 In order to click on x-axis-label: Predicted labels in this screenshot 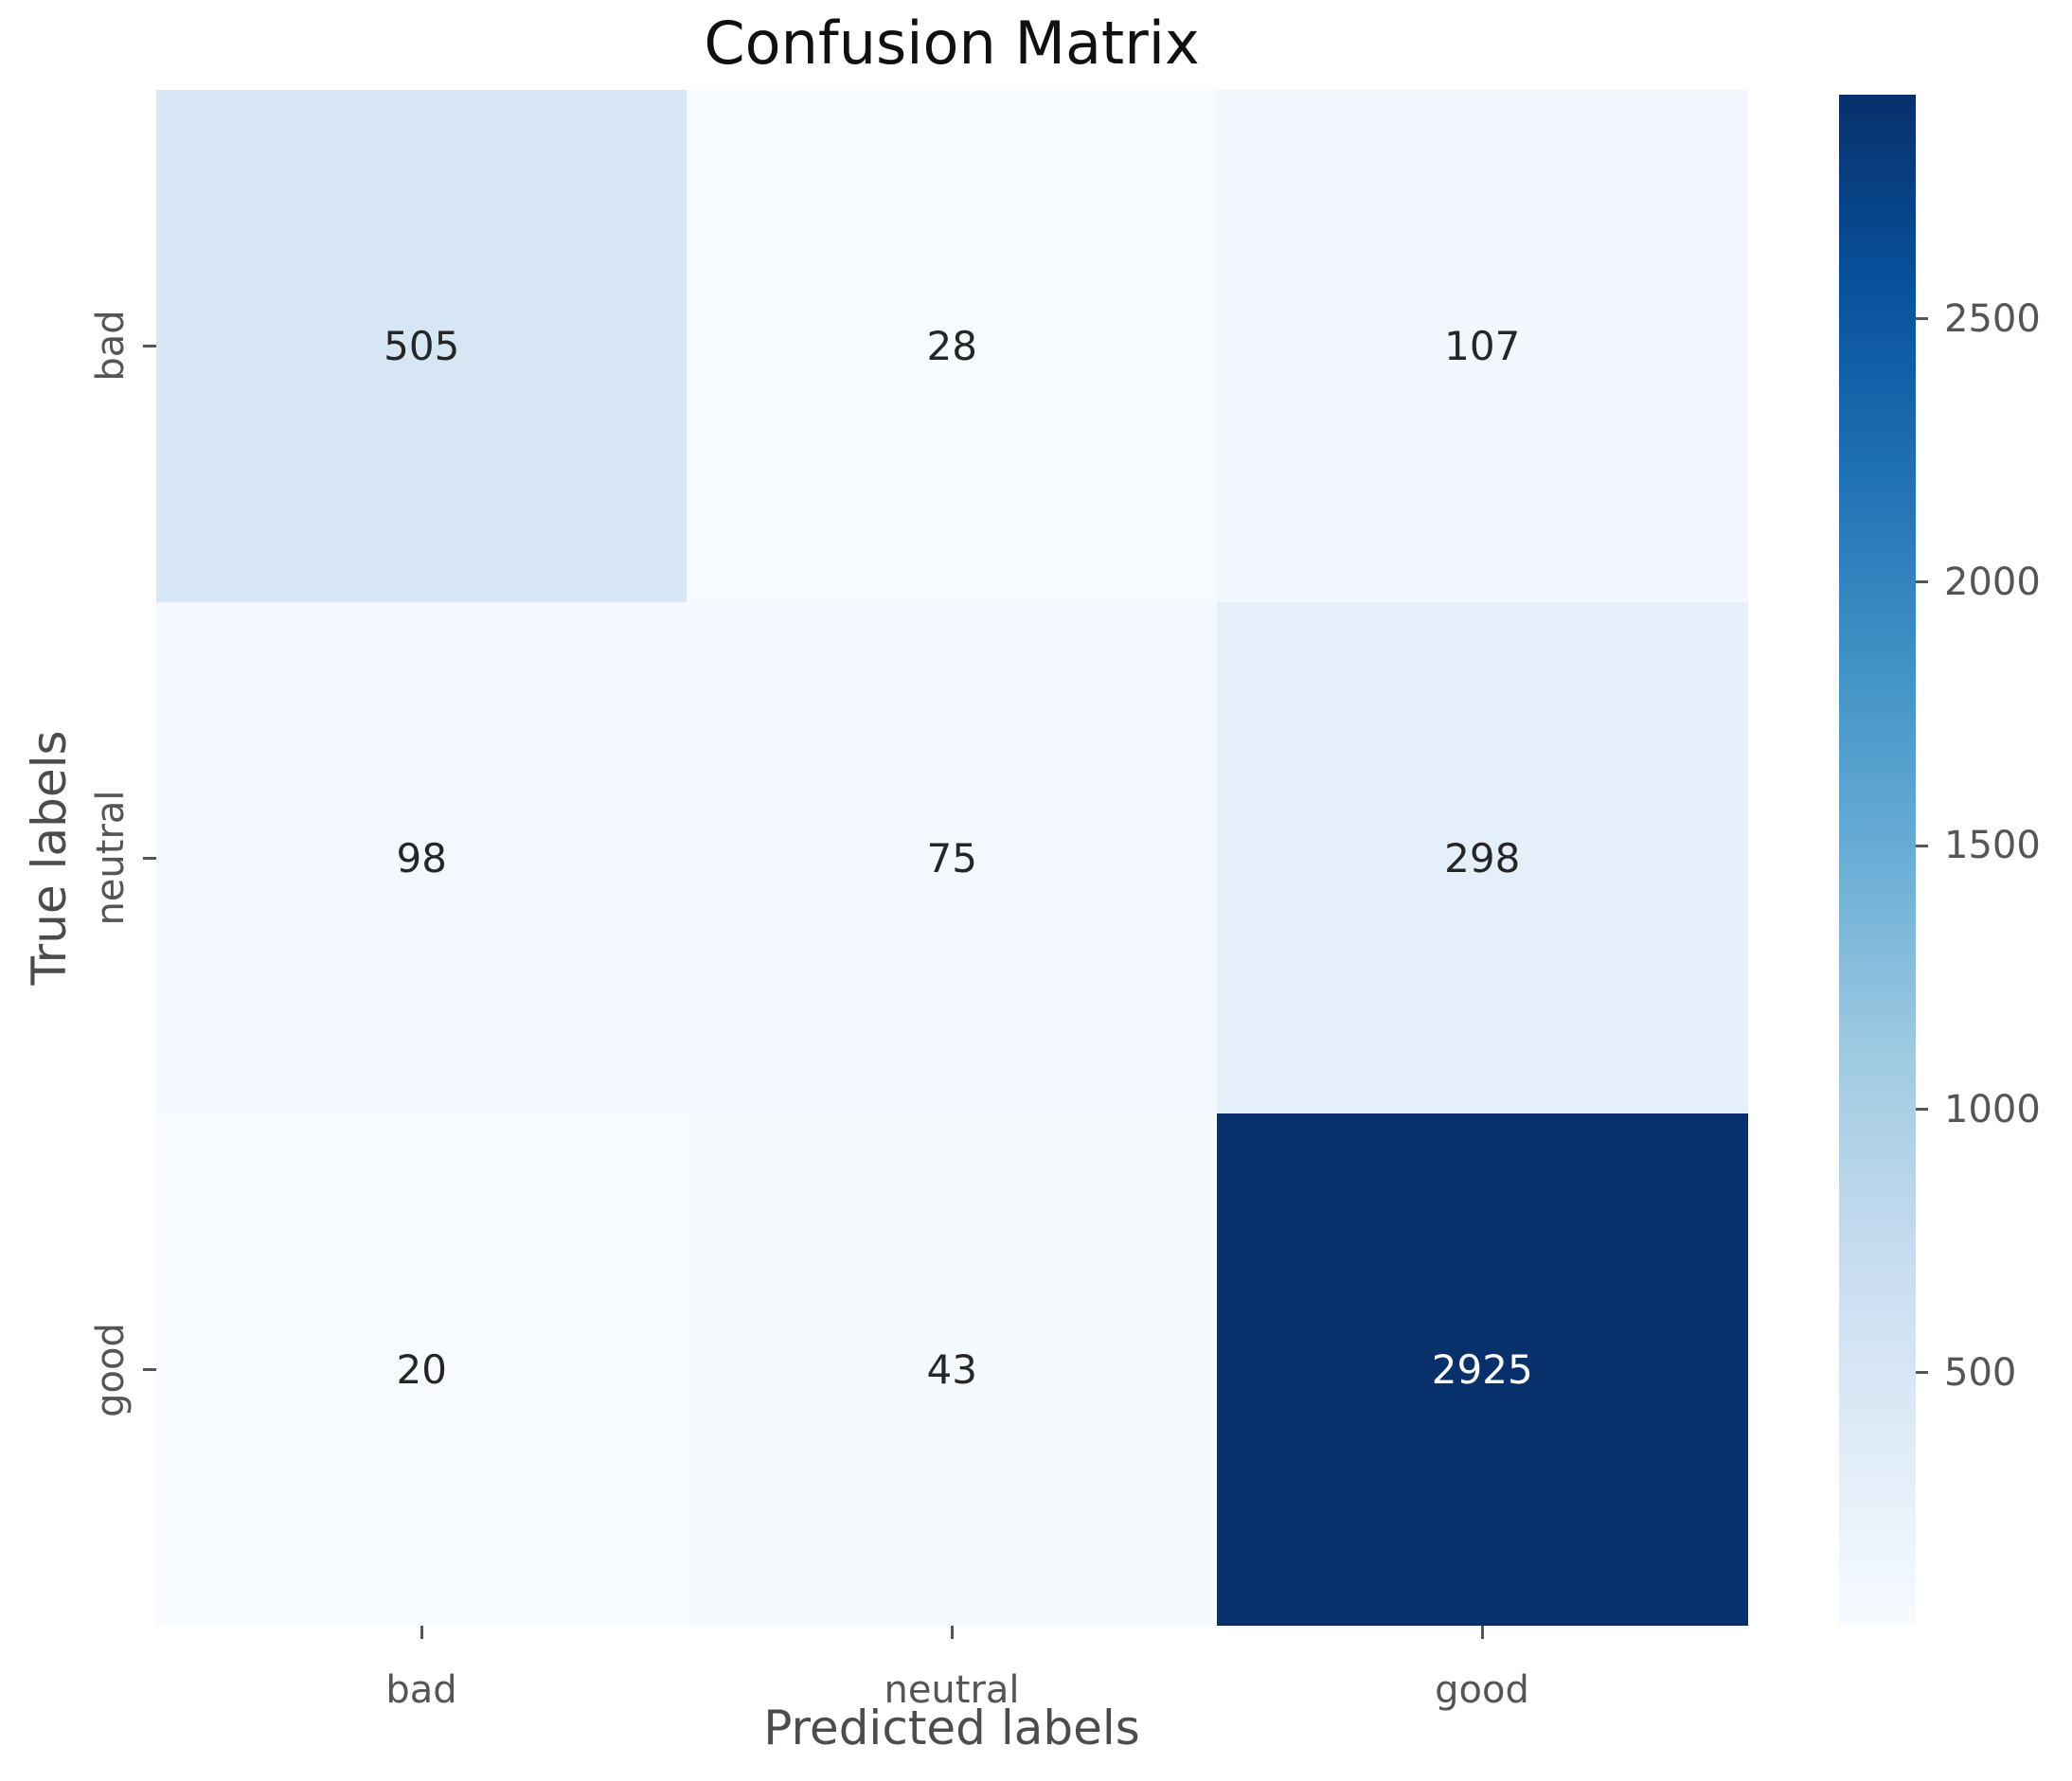, I will do `click(951, 1728)`.